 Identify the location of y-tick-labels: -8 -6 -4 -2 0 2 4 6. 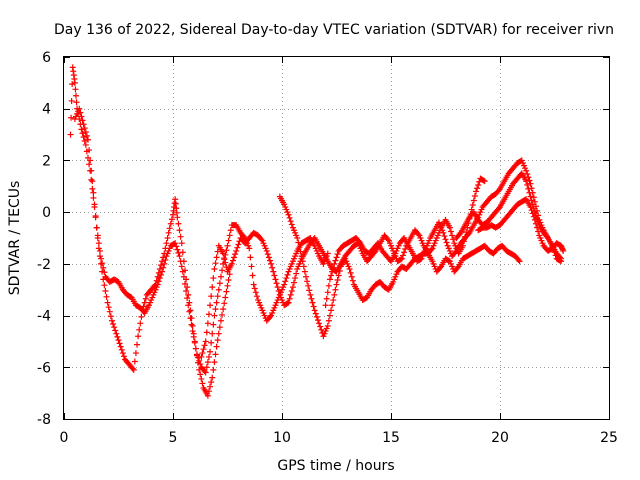
(44, 239).